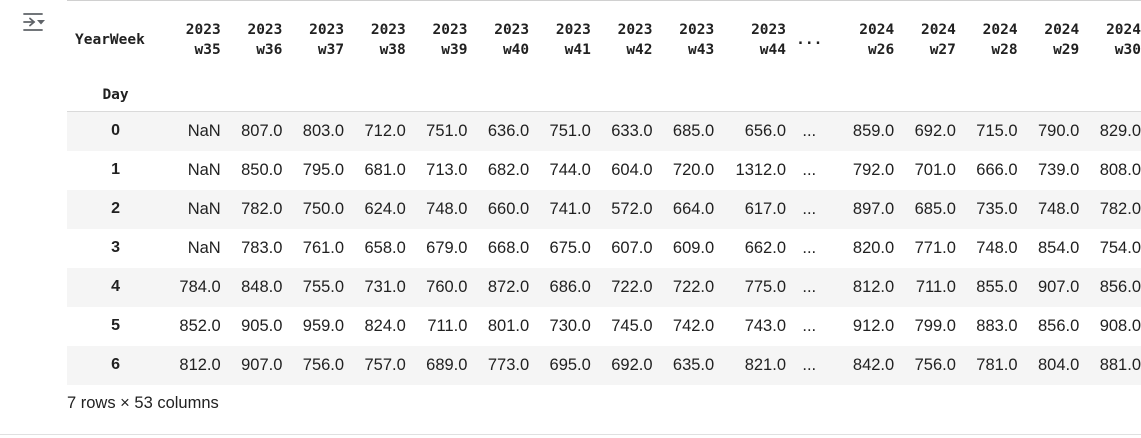 Image resolution: width=1141 pixels, height=438 pixels. I want to click on column-header-week: w38, so click(392, 49).